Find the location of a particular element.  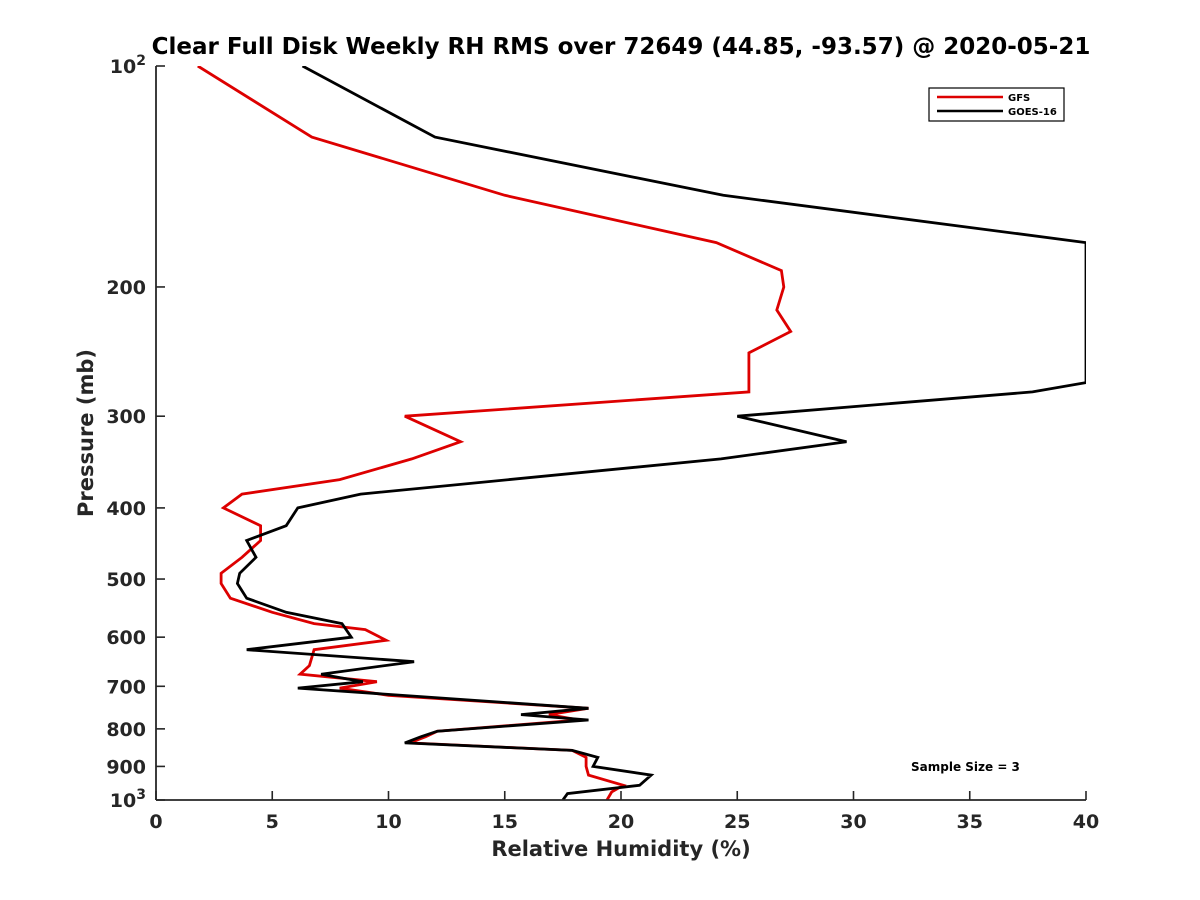

legend-label-goes16: GOES-16 is located at coordinates (1032, 112).